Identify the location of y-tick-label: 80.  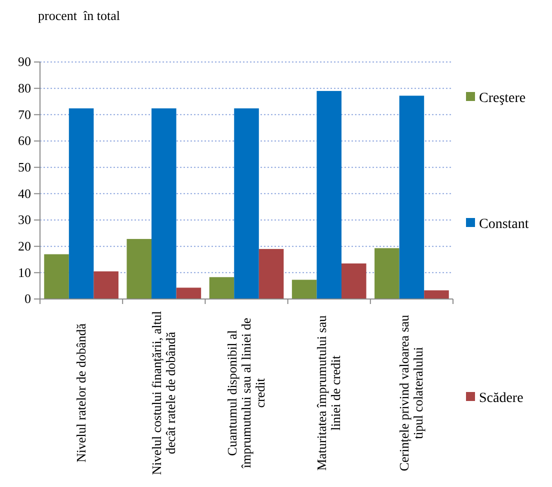
(24, 88).